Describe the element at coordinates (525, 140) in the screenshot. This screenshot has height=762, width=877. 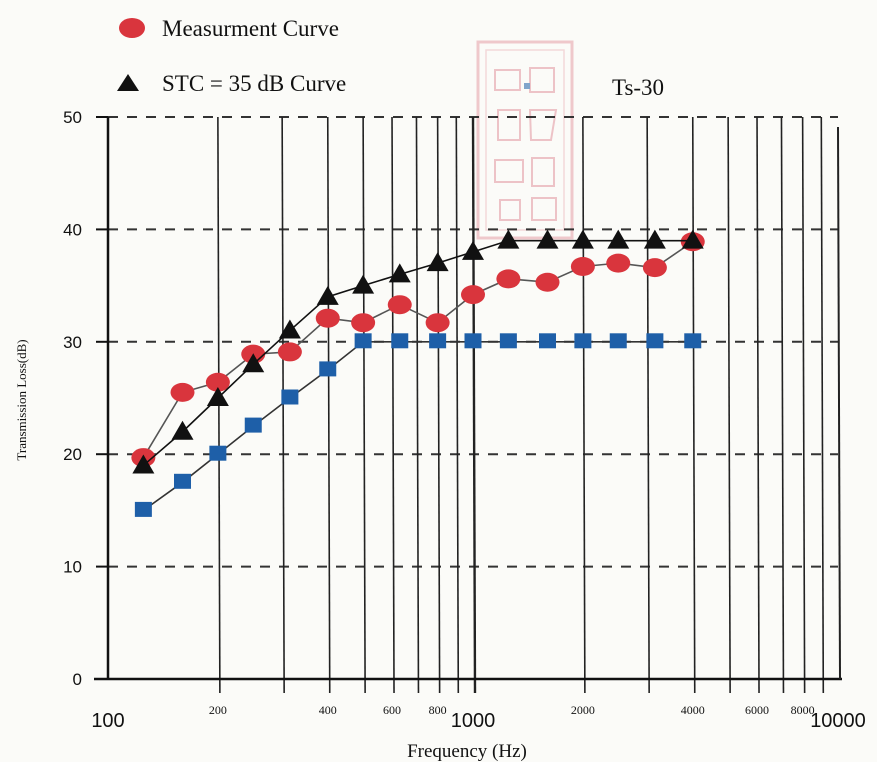
I see `red-seal-stamp` at that location.